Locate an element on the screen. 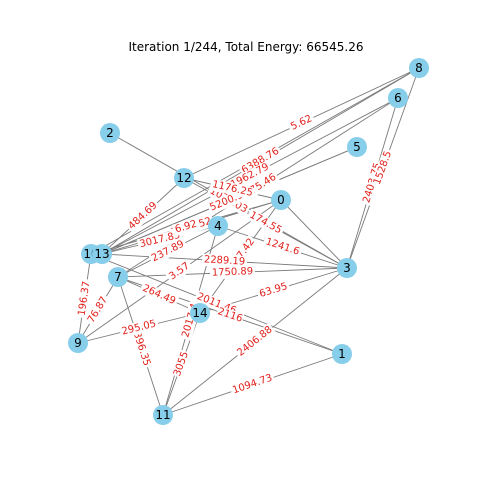  edge-weight-text: 1750.89 is located at coordinates (233, 272).